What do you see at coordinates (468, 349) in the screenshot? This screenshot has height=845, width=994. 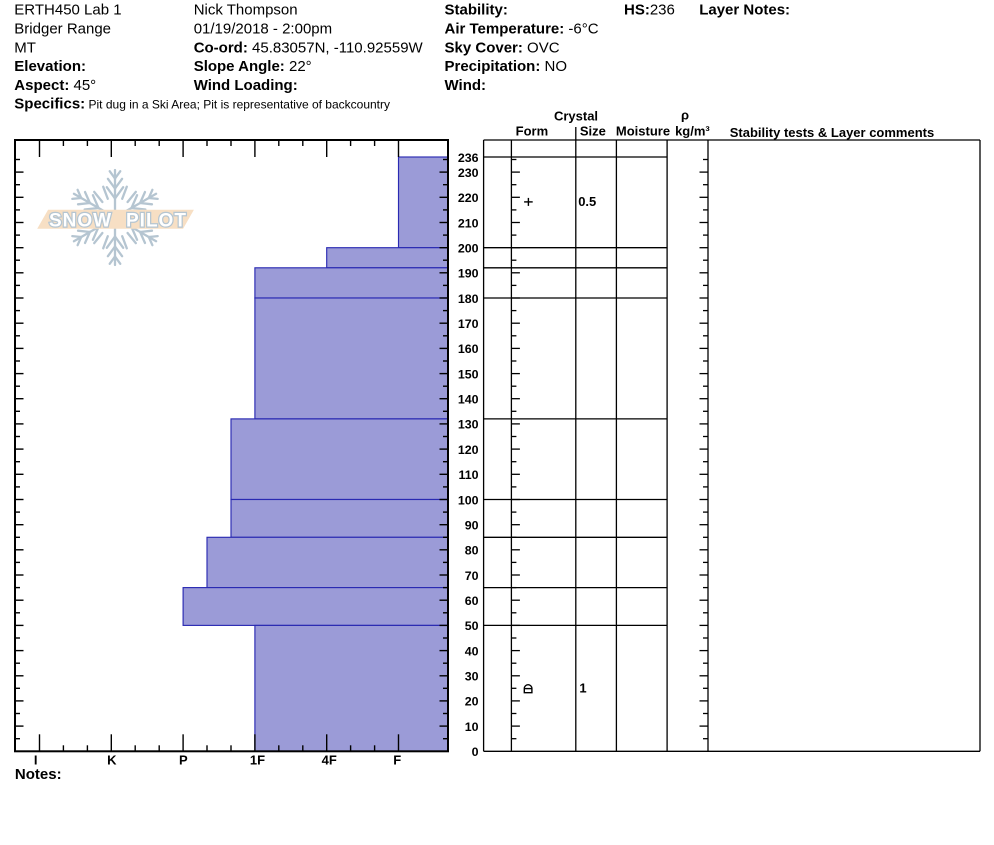 I see `svg-text: 160` at bounding box center [468, 349].